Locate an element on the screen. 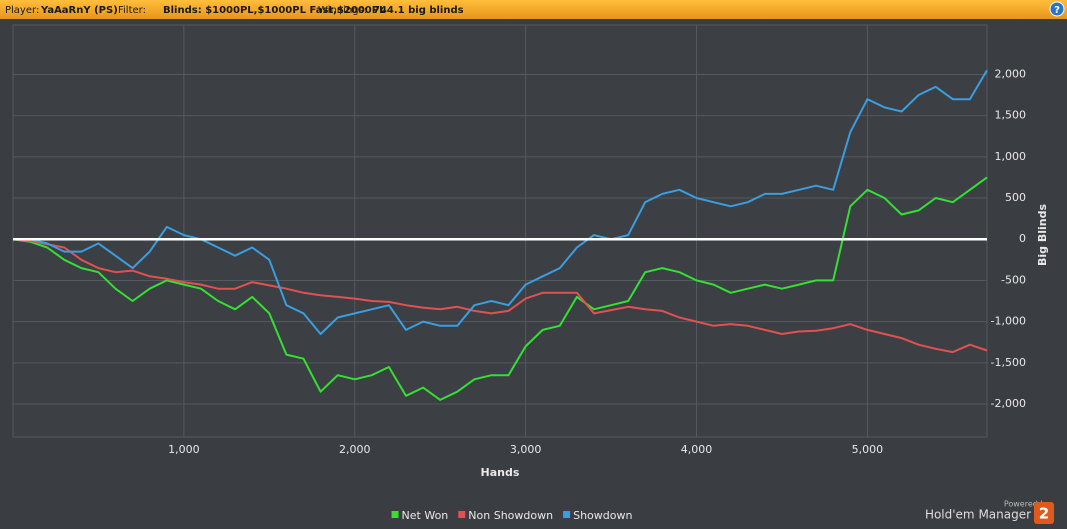 The image size is (1067, 529). player: YaAaRnY (PS) is located at coordinates (79, 10).